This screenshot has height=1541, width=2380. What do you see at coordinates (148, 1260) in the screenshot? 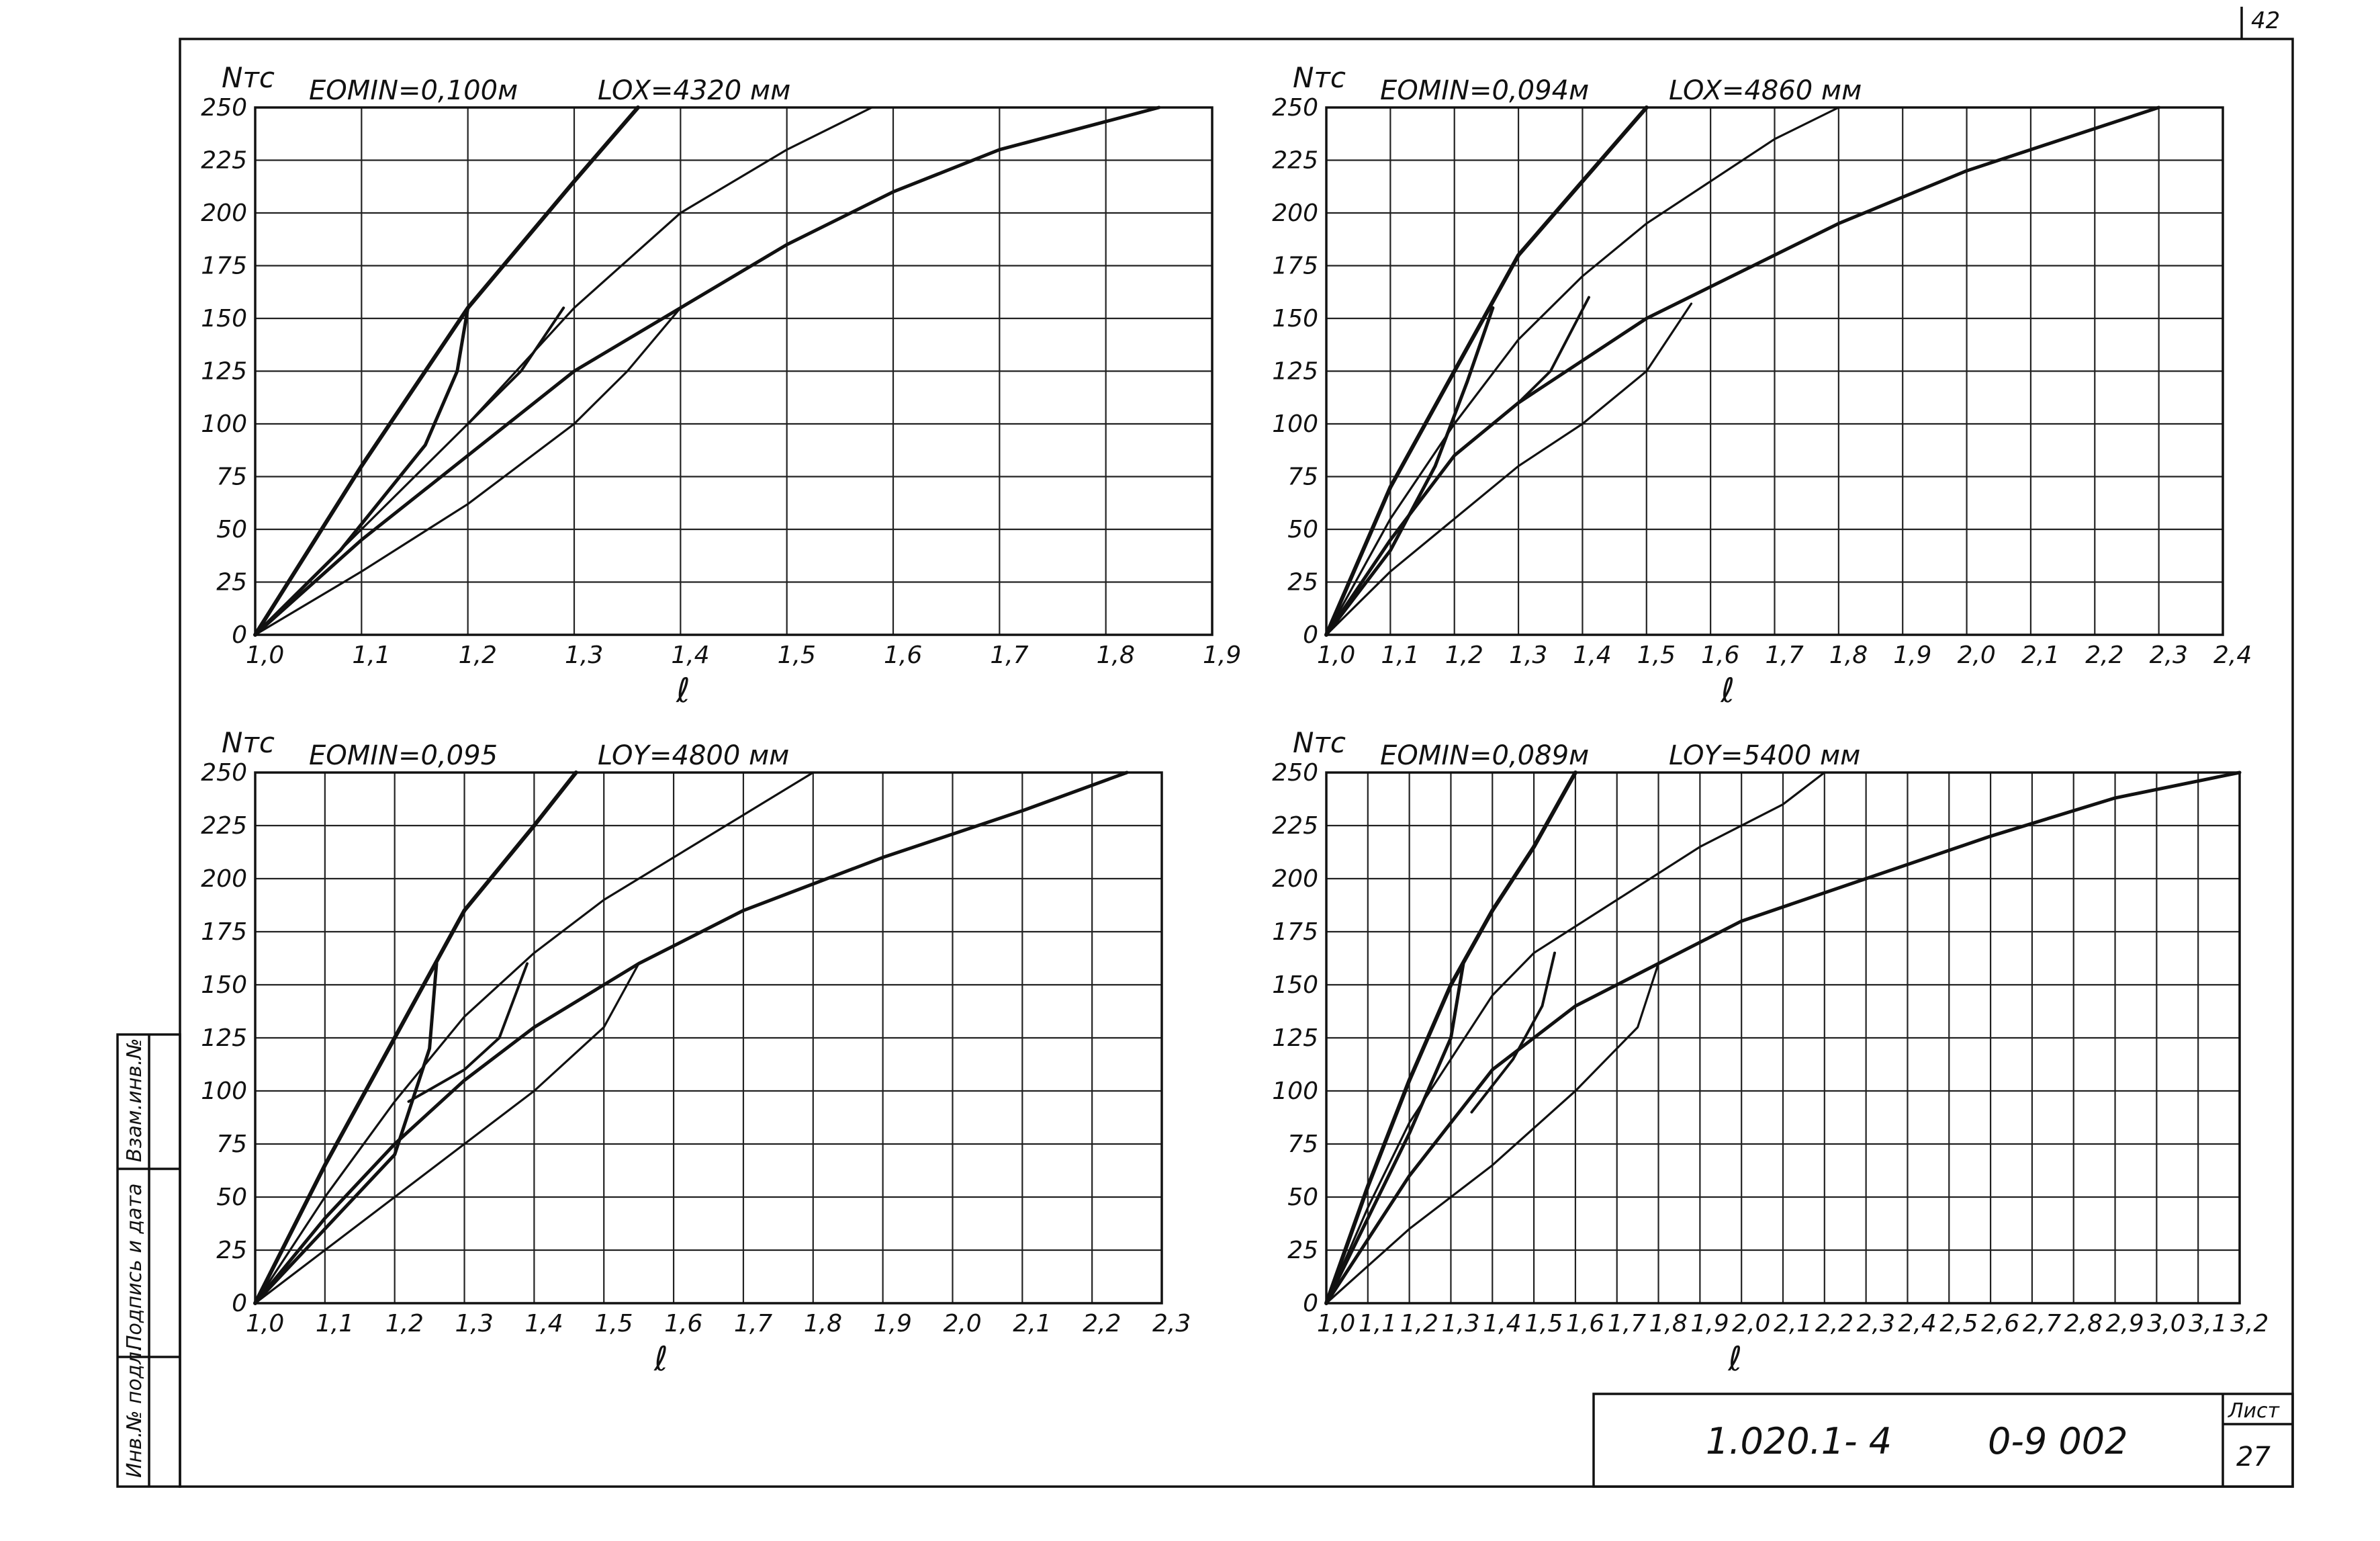
I see `margin-strip: Инв.№ подл. Подпись и дата Взам.инв.№` at bounding box center [148, 1260].